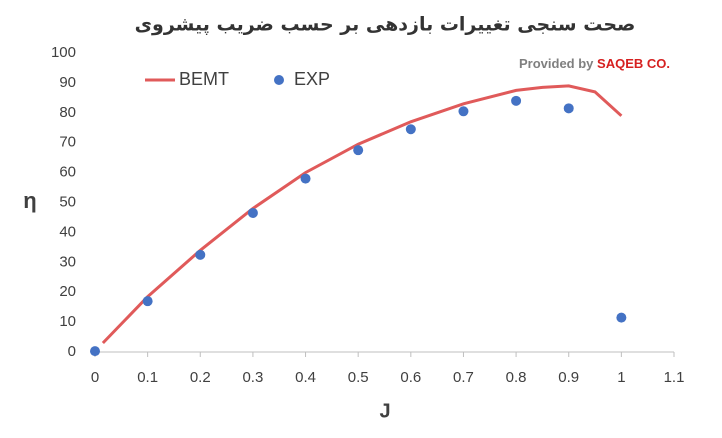 Image resolution: width=722 pixels, height=438 pixels. What do you see at coordinates (279, 80) in the screenshot?
I see `legend-swatch` at bounding box center [279, 80].